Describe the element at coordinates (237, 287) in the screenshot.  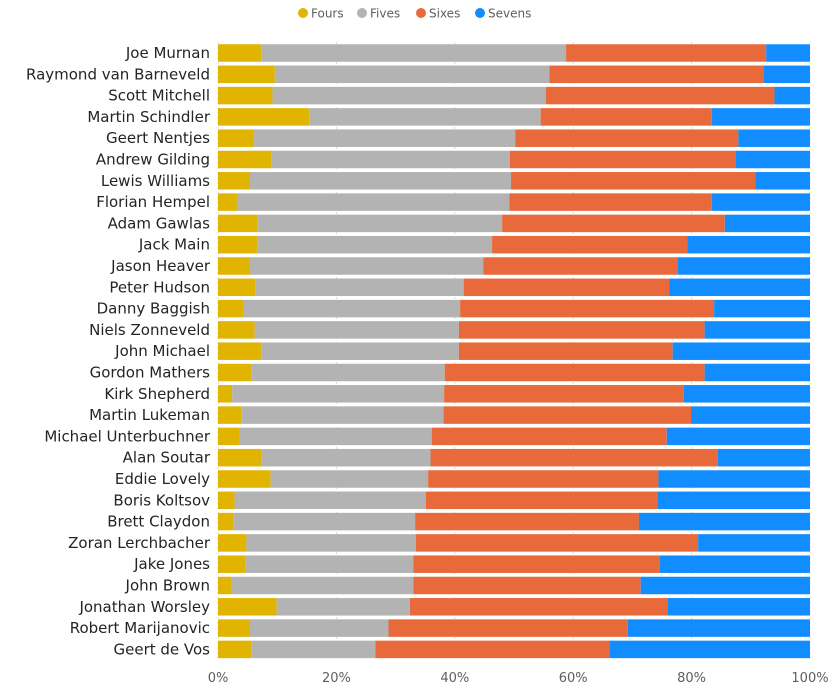
I see `bar-fours-peter-hudson` at that location.